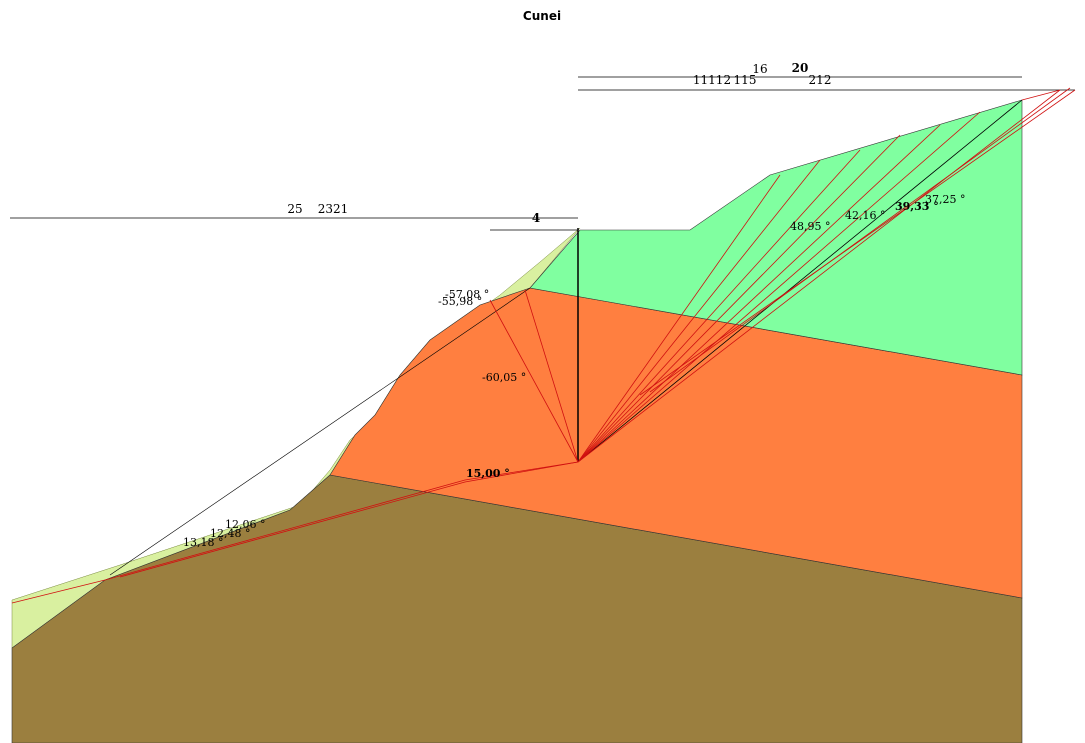 The width and height of the screenshot is (1085, 743). I want to click on angle-label: 48,95 °, so click(810, 226).